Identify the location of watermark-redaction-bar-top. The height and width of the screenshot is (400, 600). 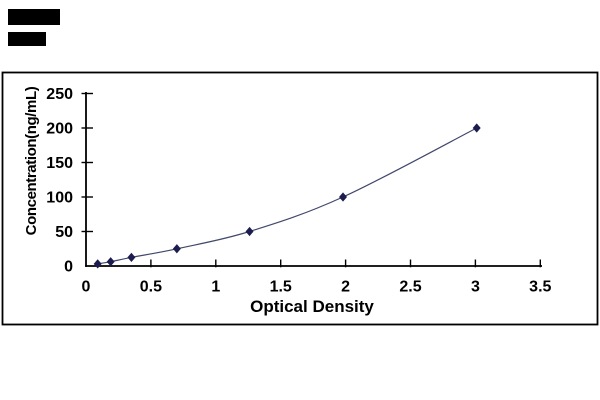
(34, 17).